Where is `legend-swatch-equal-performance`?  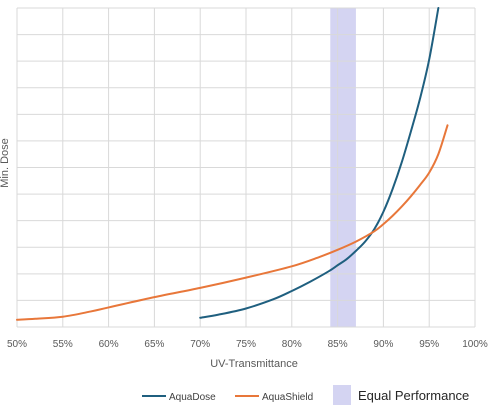
legend-swatch-equal-performance is located at coordinates (342, 395).